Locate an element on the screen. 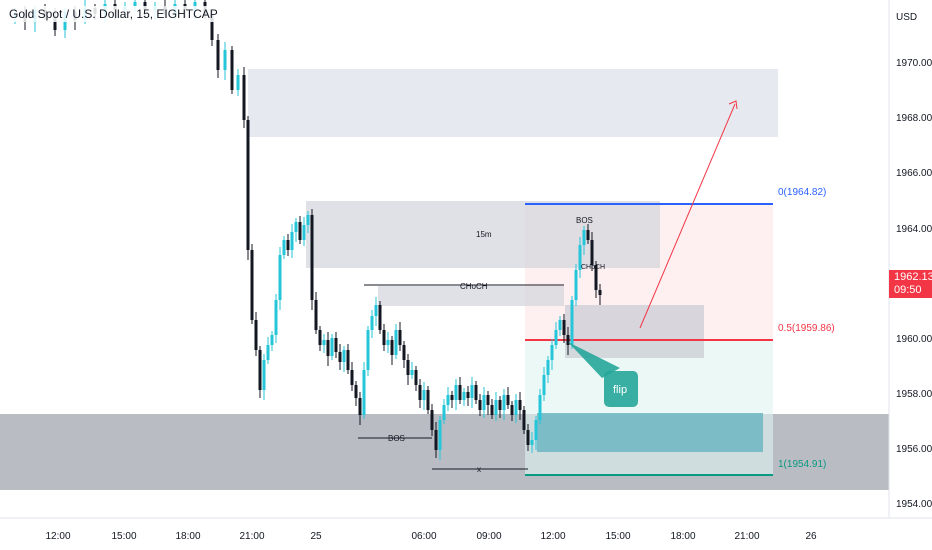 Image resolution: width=932 pixels, height=550 pixels. y-tick-label: 1964.00 is located at coordinates (914, 229).